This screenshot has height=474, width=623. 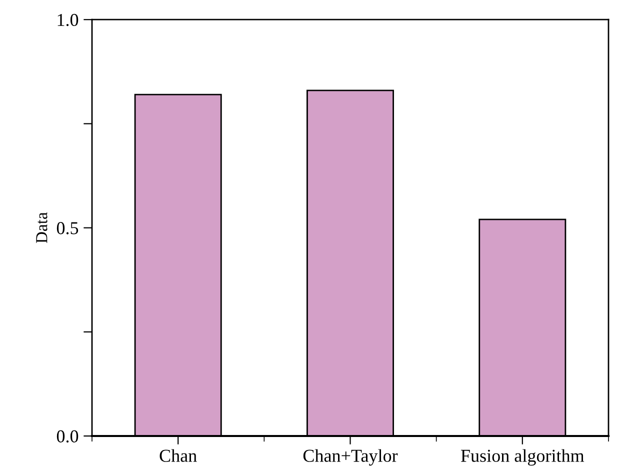 I want to click on y-tick-label: 1.0, so click(x=68, y=20).